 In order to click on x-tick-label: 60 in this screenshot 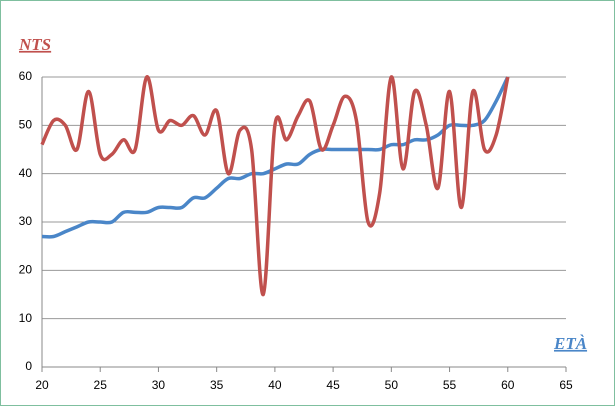, I will do `click(508, 385)`.